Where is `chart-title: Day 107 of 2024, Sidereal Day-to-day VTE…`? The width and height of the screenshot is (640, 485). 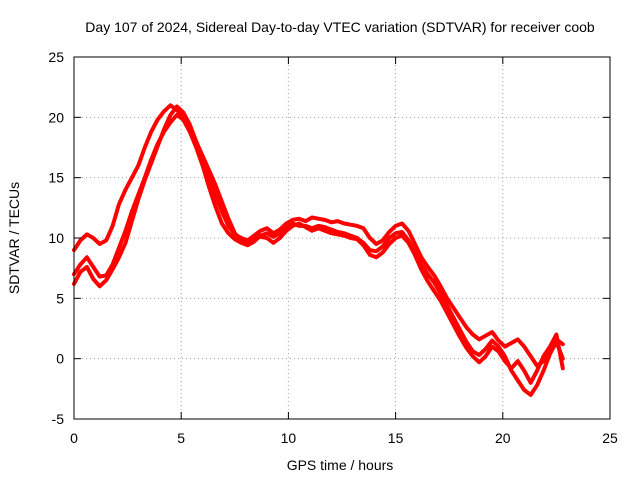
chart-title: Day 107 of 2024, Sidereal Day-to-day VTE… is located at coordinates (340, 27).